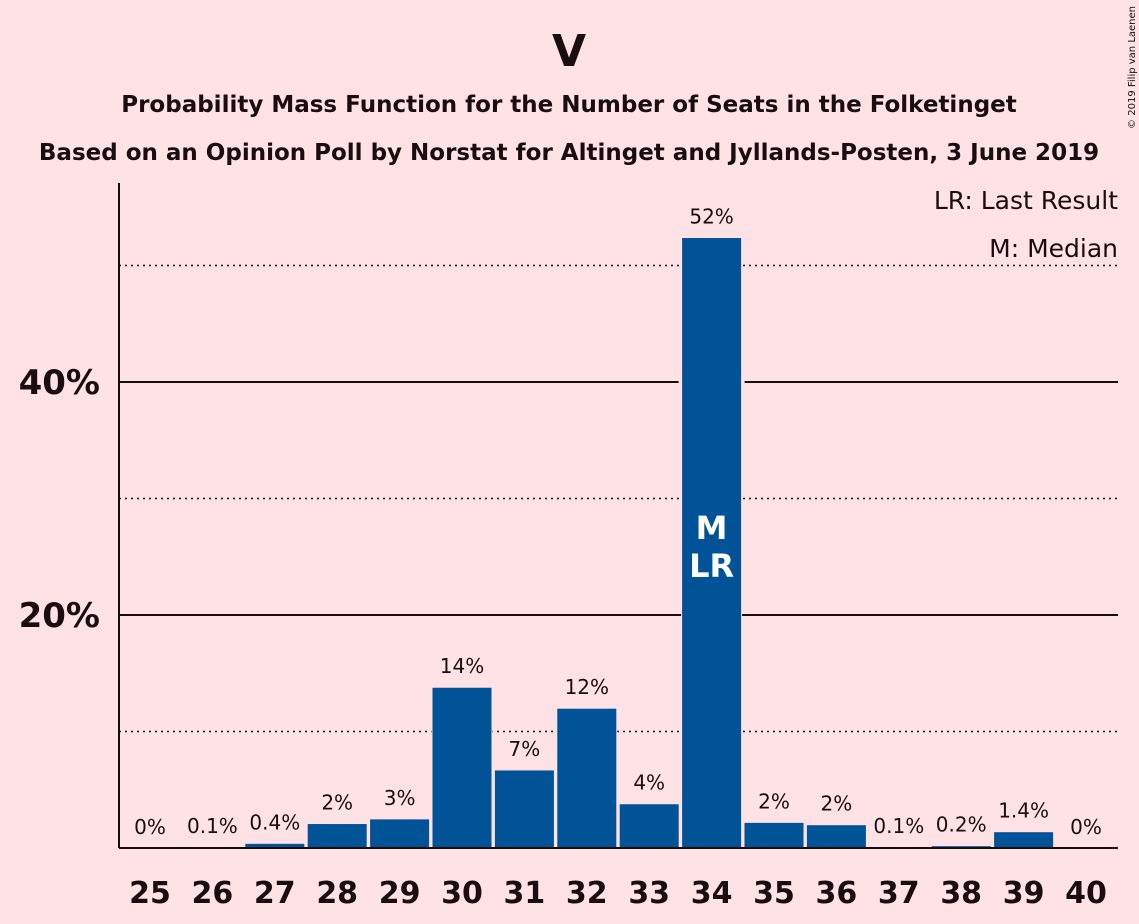 The width and height of the screenshot is (1139, 924). Describe the element at coordinates (59, 616) in the screenshot. I see `y-tick-label: 20%` at that location.